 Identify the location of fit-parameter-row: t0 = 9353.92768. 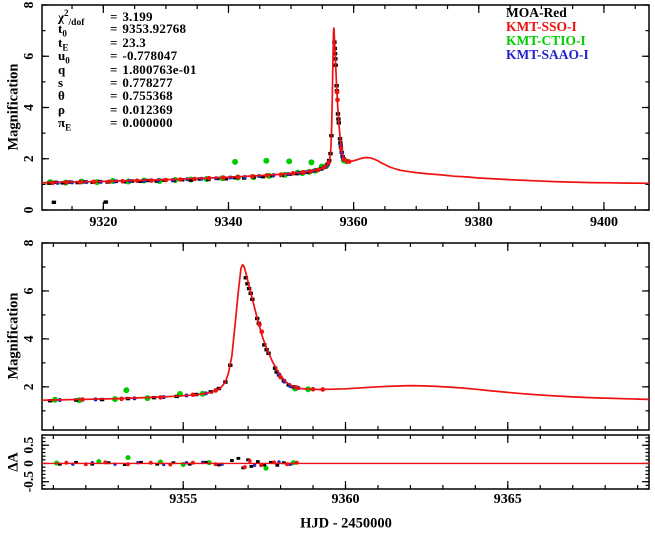
(127, 30).